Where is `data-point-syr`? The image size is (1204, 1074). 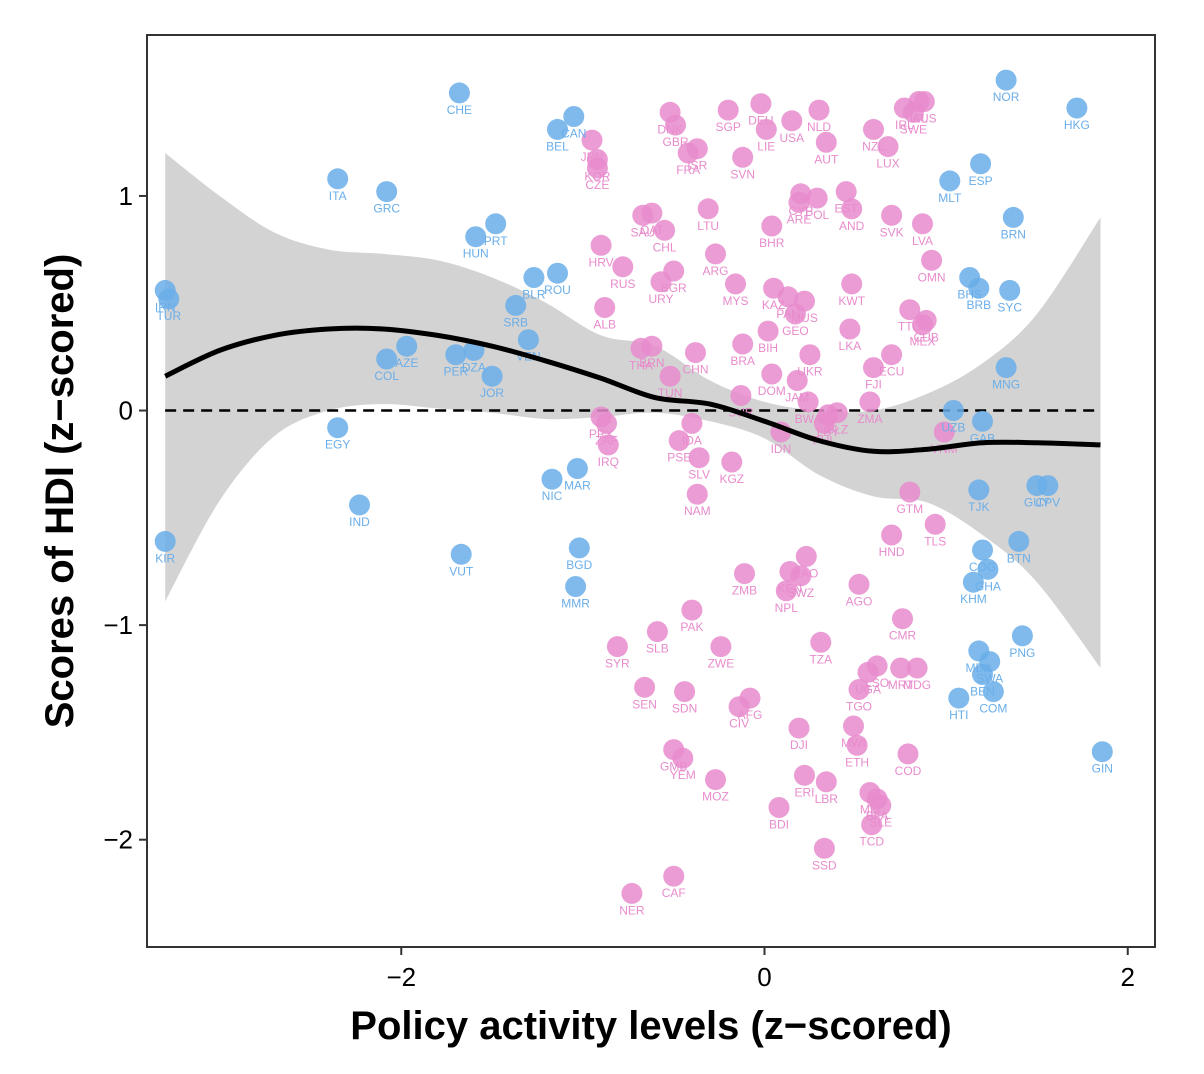
data-point-syr is located at coordinates (617, 647).